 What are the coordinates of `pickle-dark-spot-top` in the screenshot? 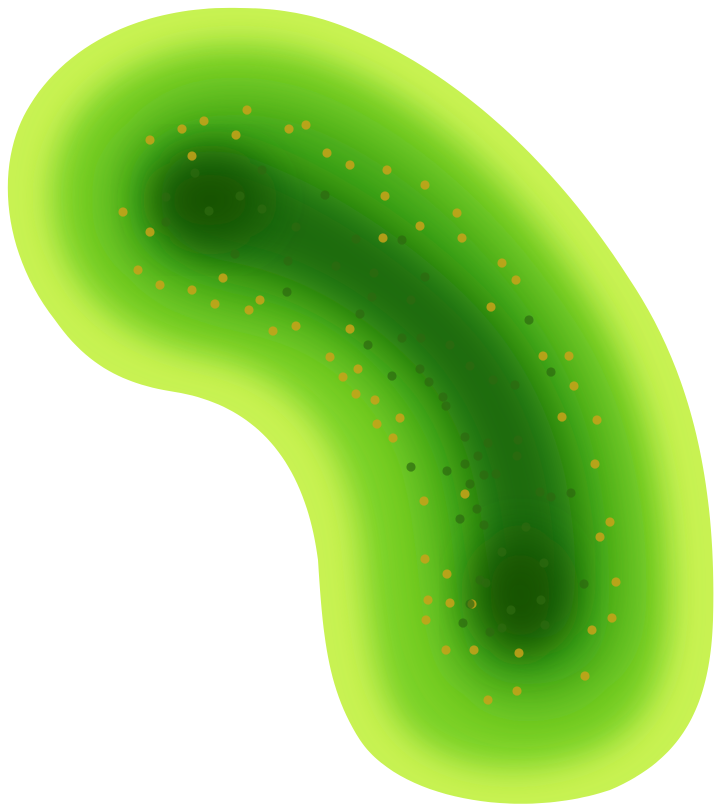 It's located at (210, 200).